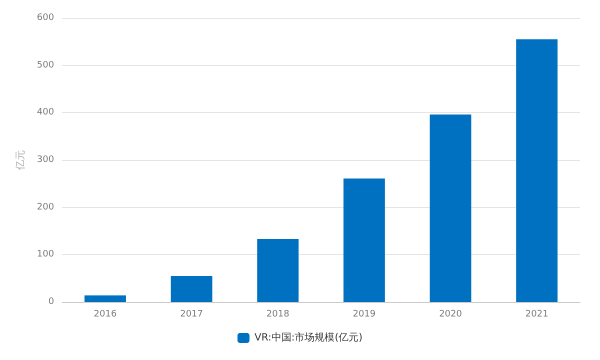 The width and height of the screenshot is (600, 360). I want to click on x-tick-label: 2020, so click(450, 315).